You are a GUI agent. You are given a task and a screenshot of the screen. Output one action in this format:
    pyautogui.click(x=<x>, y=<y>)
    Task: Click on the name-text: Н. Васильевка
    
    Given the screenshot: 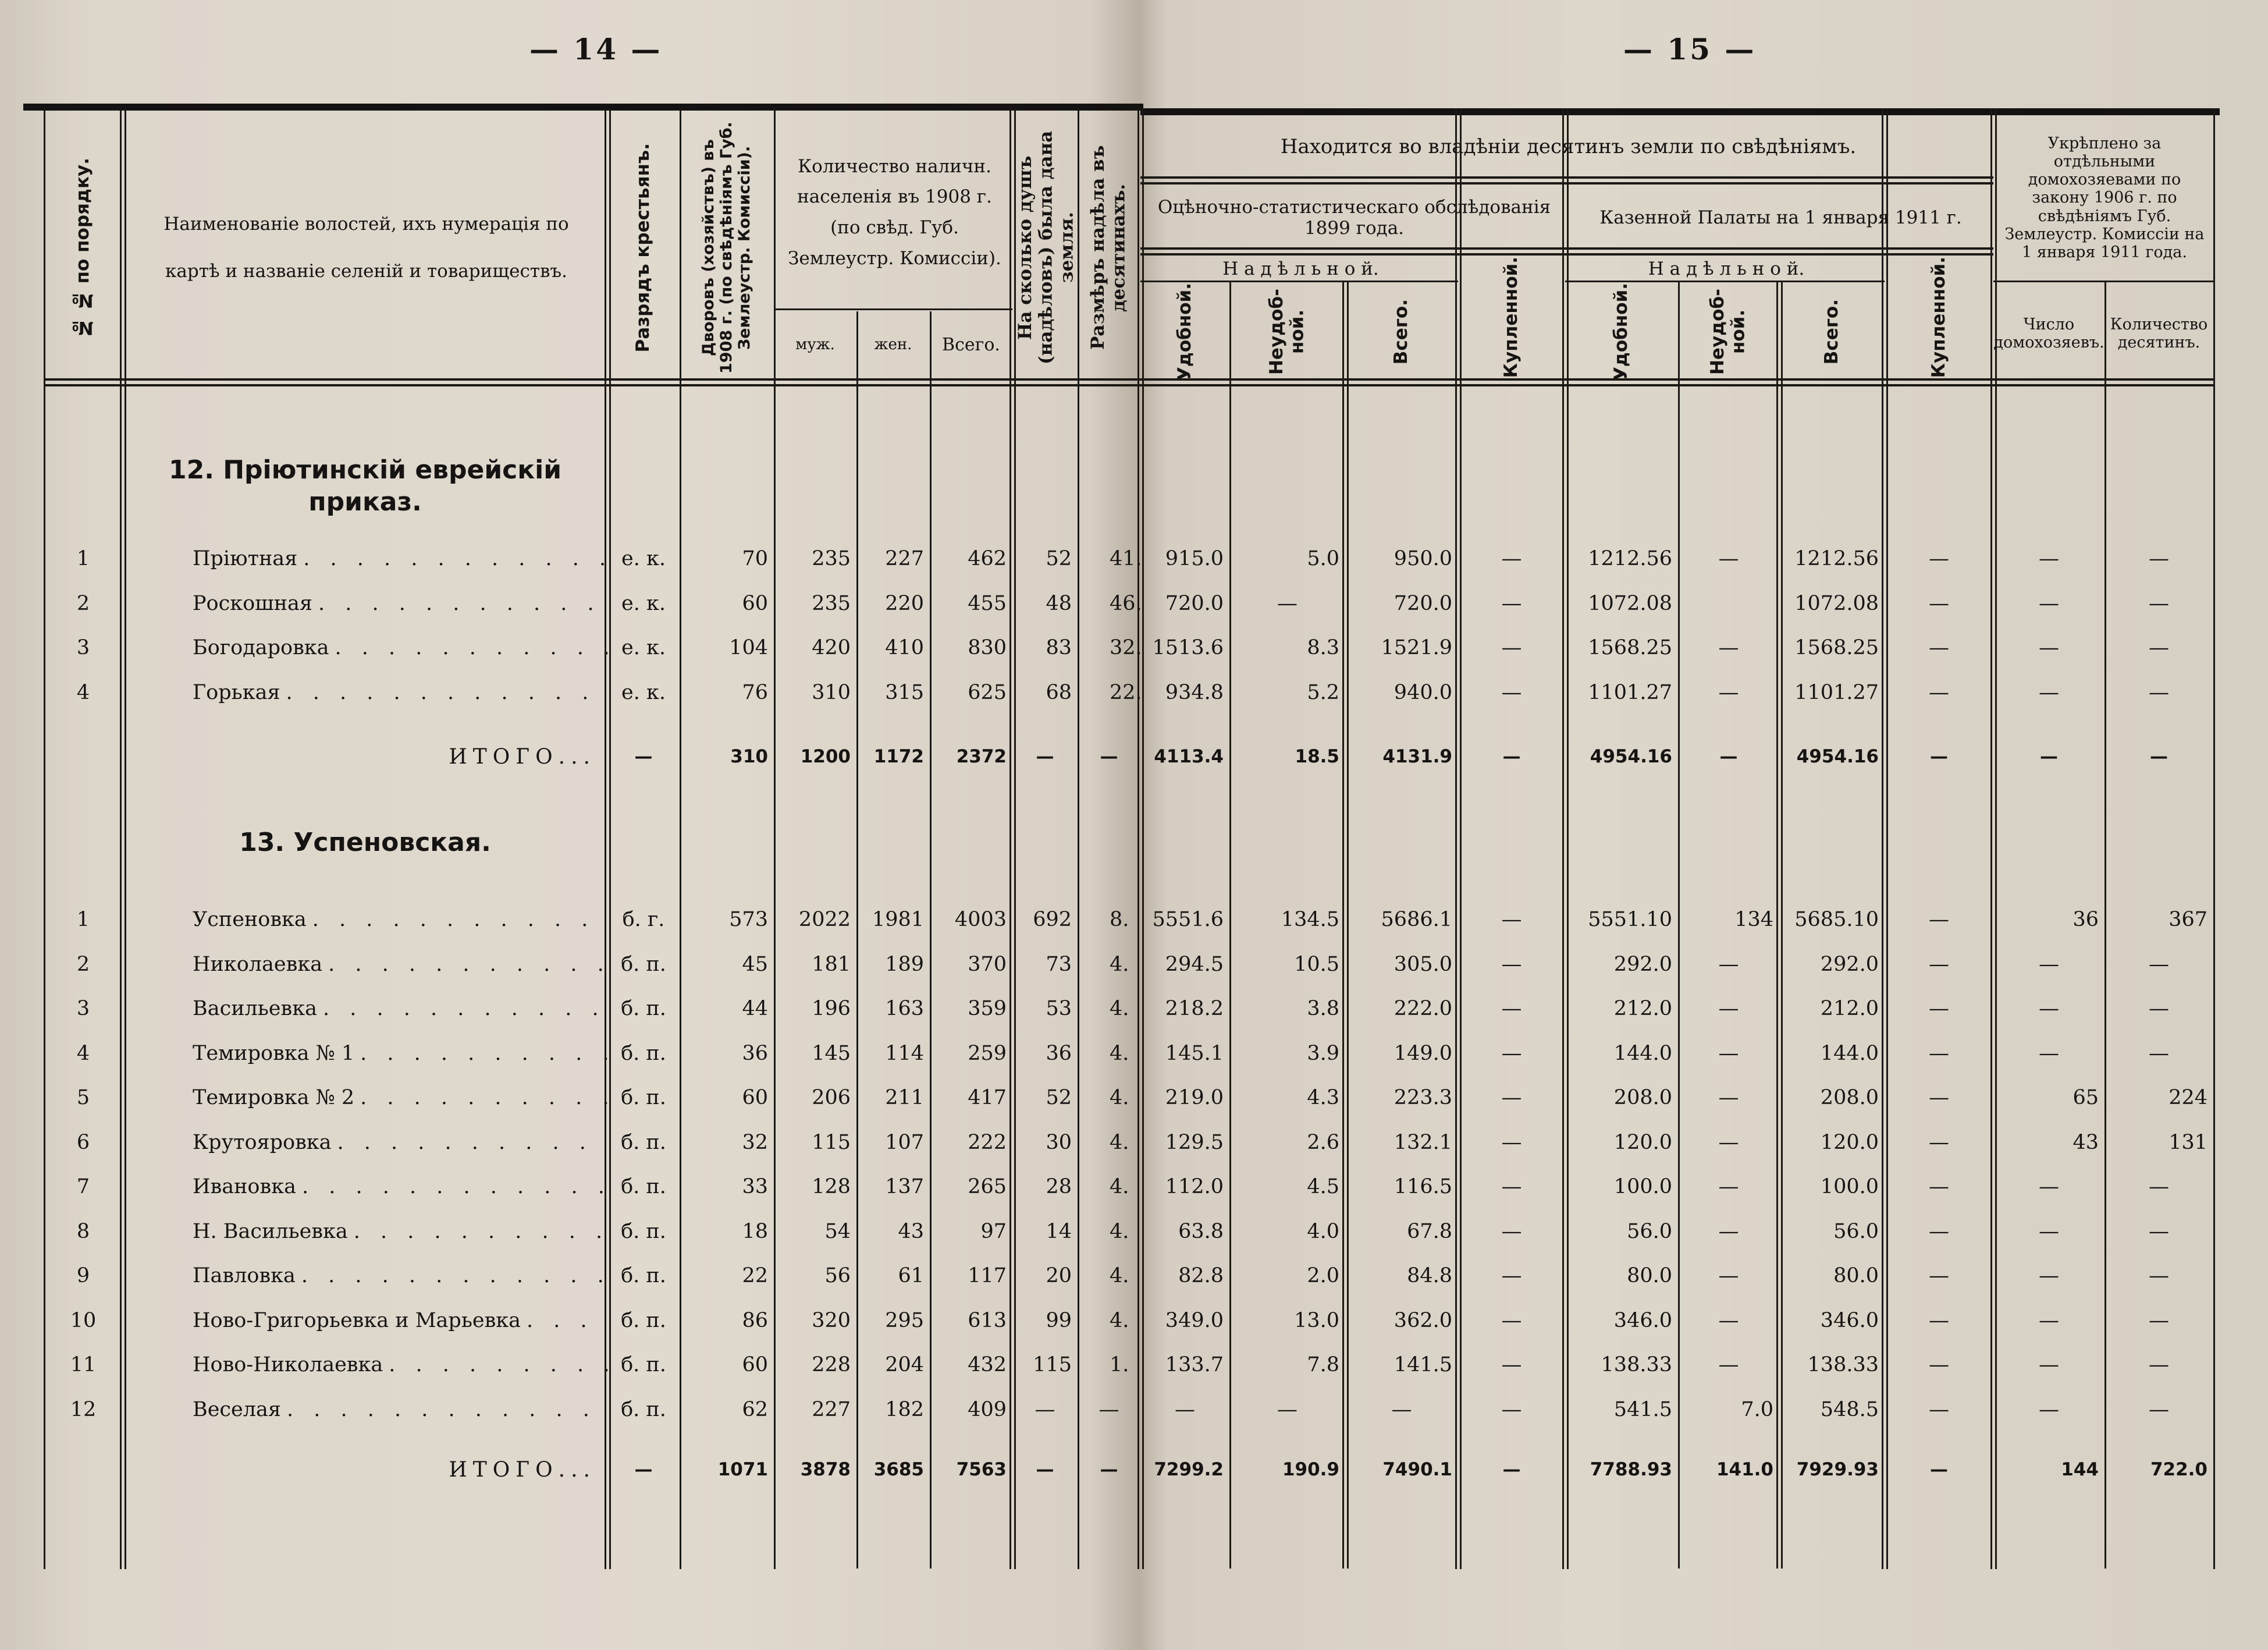 What is the action you would take?
    pyautogui.click(x=270, y=1231)
    